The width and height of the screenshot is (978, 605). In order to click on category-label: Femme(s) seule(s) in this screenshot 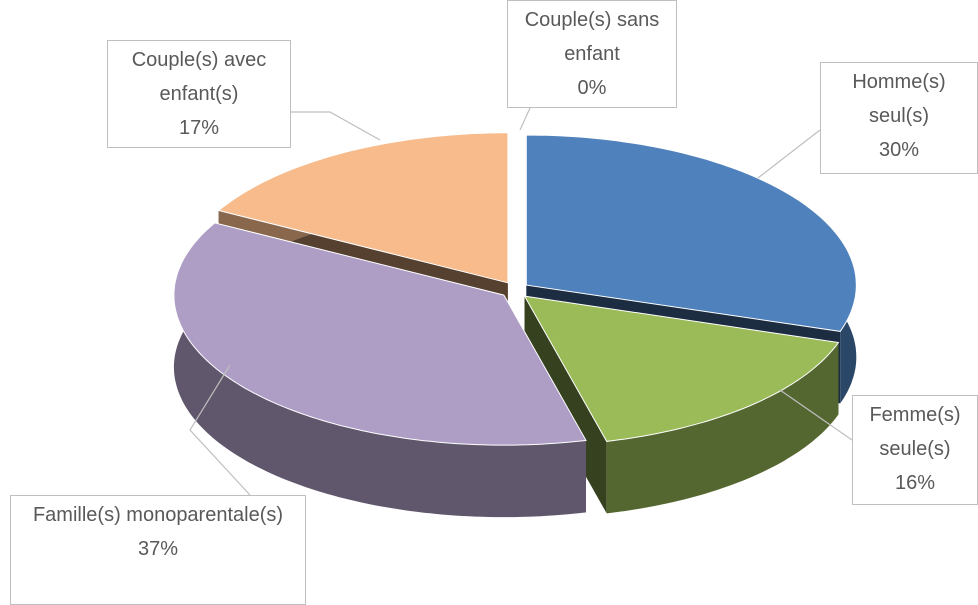, I will do `click(915, 432)`.